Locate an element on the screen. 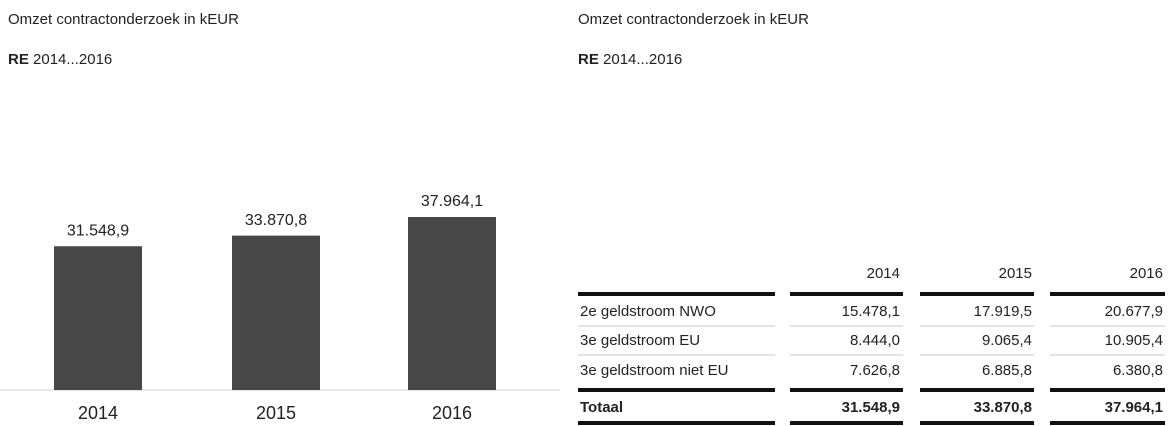 The width and height of the screenshot is (1168, 426). x-tick-label: 2015 is located at coordinates (276, 413).